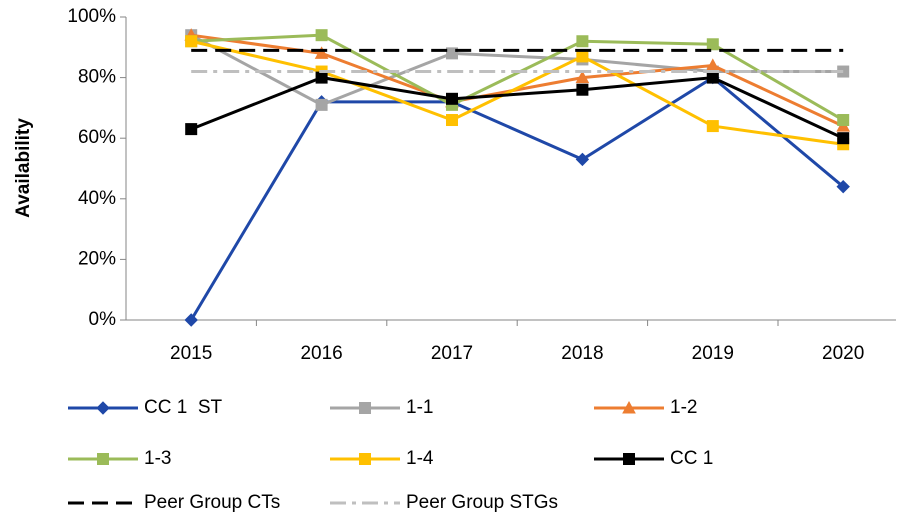 This screenshot has height=518, width=898. Describe the element at coordinates (582, 353) in the screenshot. I see `x-tick-label: 2018` at that location.